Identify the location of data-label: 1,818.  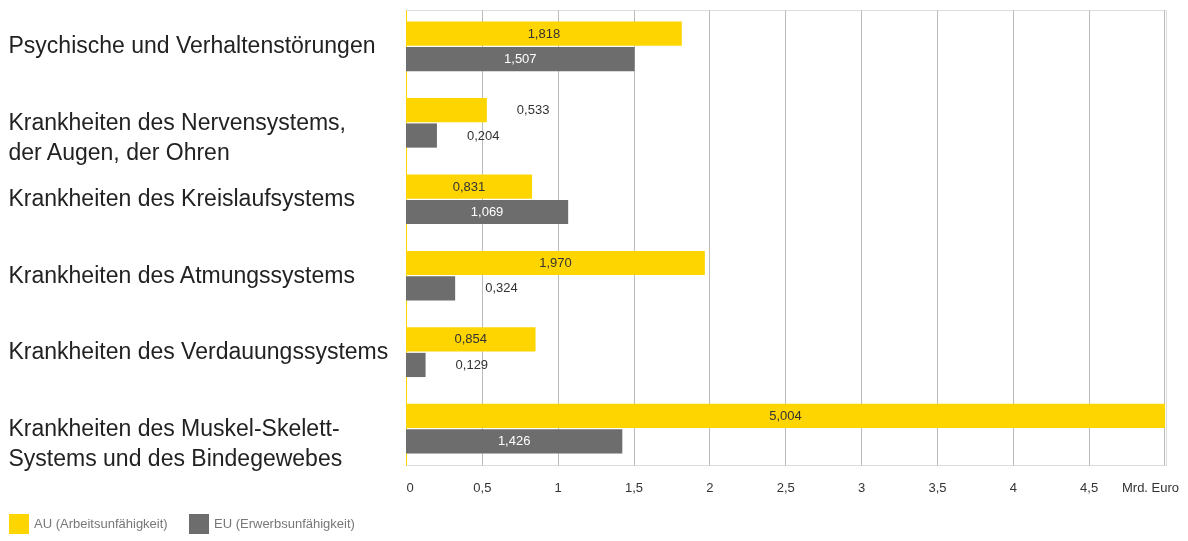
(544, 33).